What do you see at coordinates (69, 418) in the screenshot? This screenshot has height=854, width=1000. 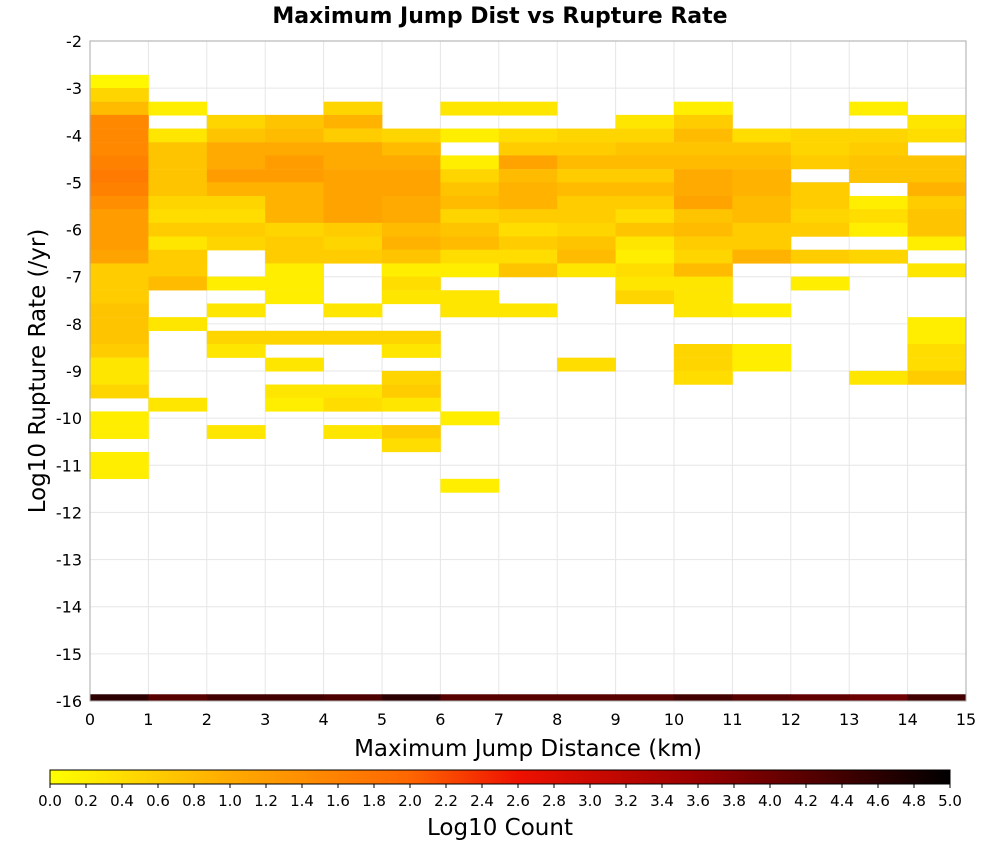 I see `y-tick-label: -10` at bounding box center [69, 418].